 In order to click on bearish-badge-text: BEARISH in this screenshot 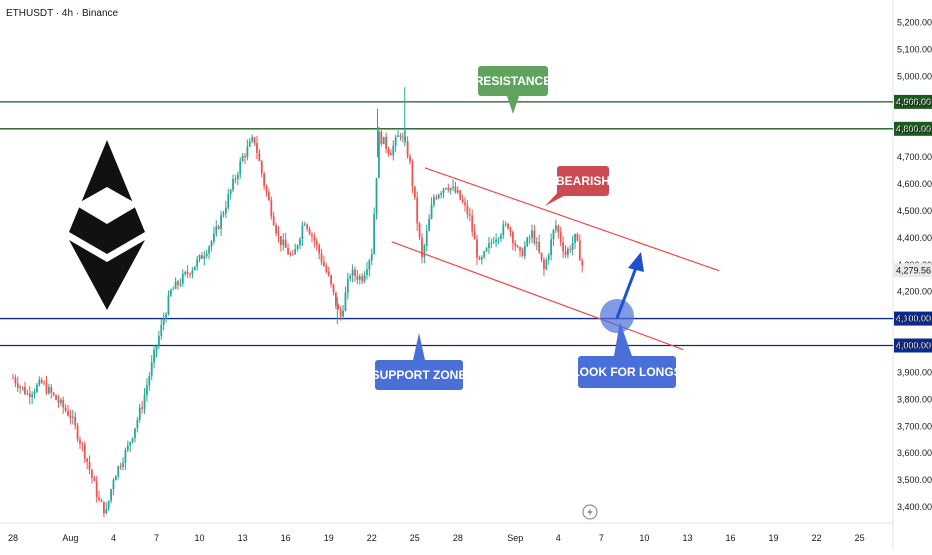, I will do `click(583, 181)`.